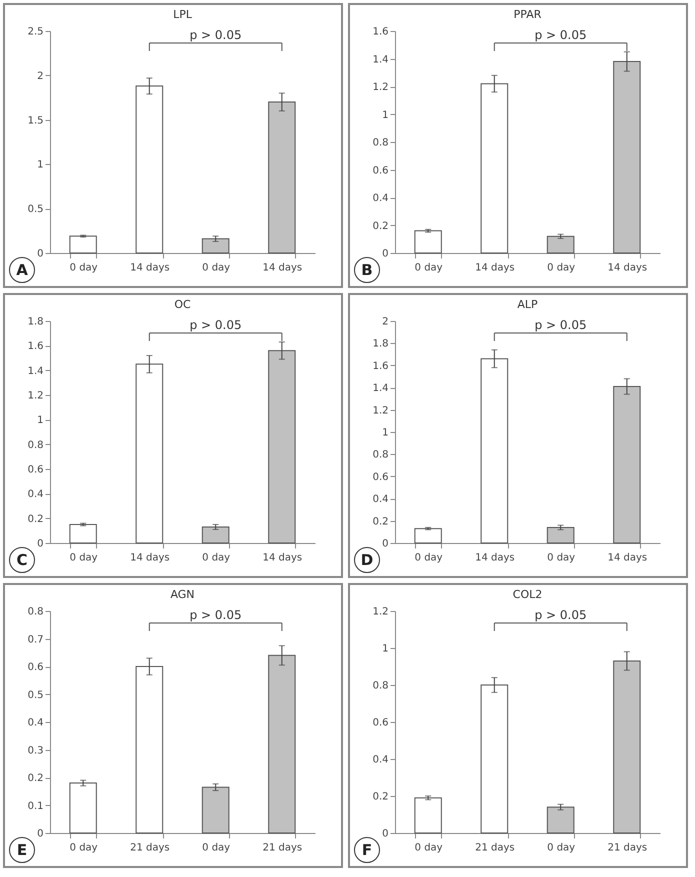 This screenshot has width=695, height=877. Describe the element at coordinates (36, 750) in the screenshot. I see `y-tick-label: 0.3` at that location.